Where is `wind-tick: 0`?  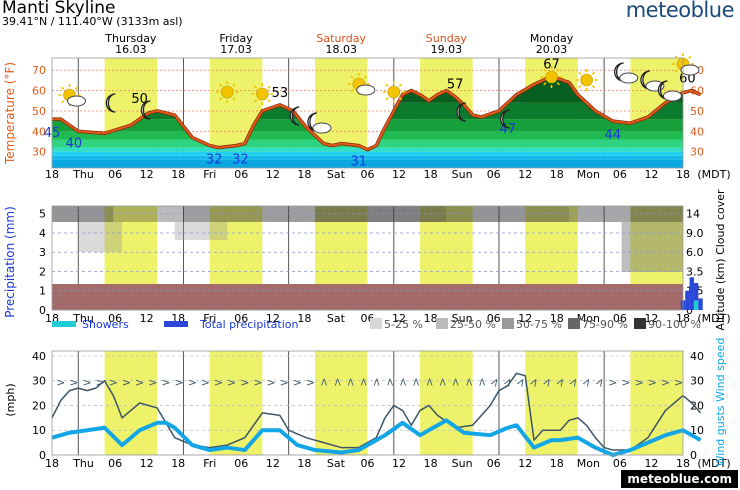
wind-tick: 0 is located at coordinates (42, 455).